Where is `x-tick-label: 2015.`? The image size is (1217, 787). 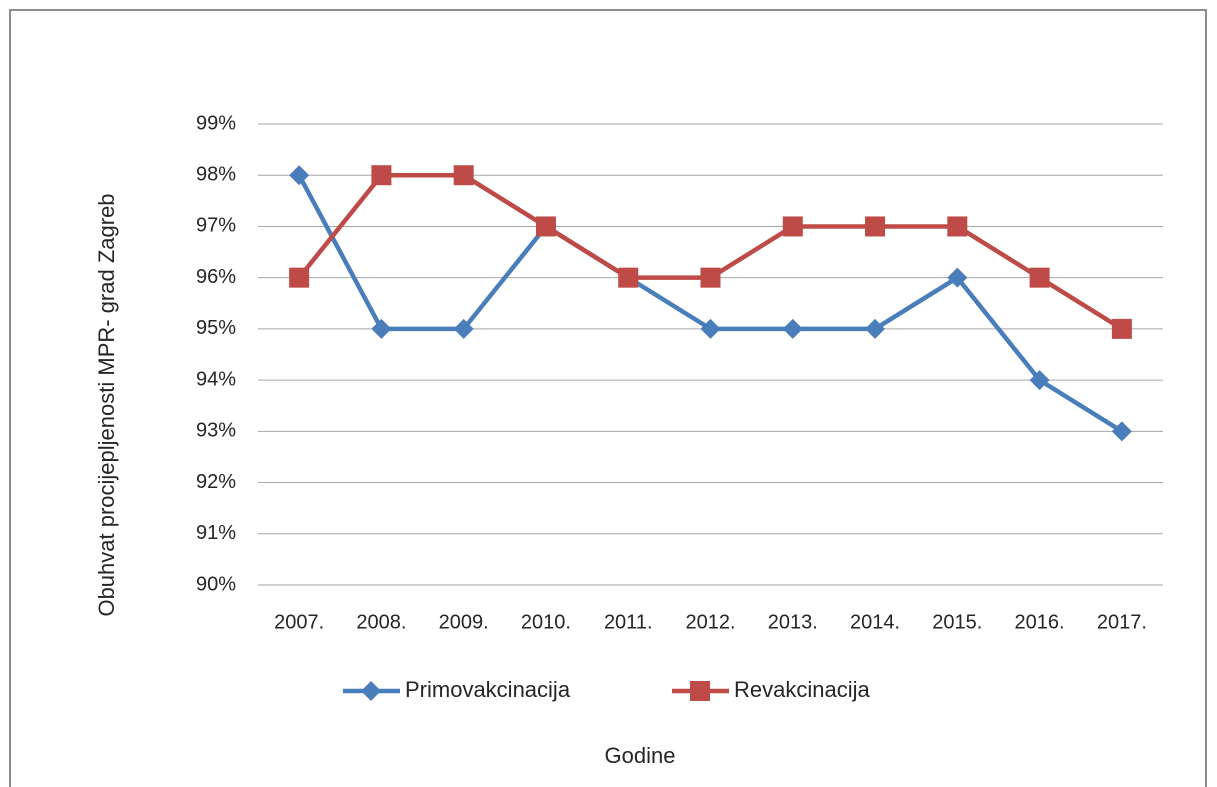
x-tick-label: 2015. is located at coordinates (957, 622).